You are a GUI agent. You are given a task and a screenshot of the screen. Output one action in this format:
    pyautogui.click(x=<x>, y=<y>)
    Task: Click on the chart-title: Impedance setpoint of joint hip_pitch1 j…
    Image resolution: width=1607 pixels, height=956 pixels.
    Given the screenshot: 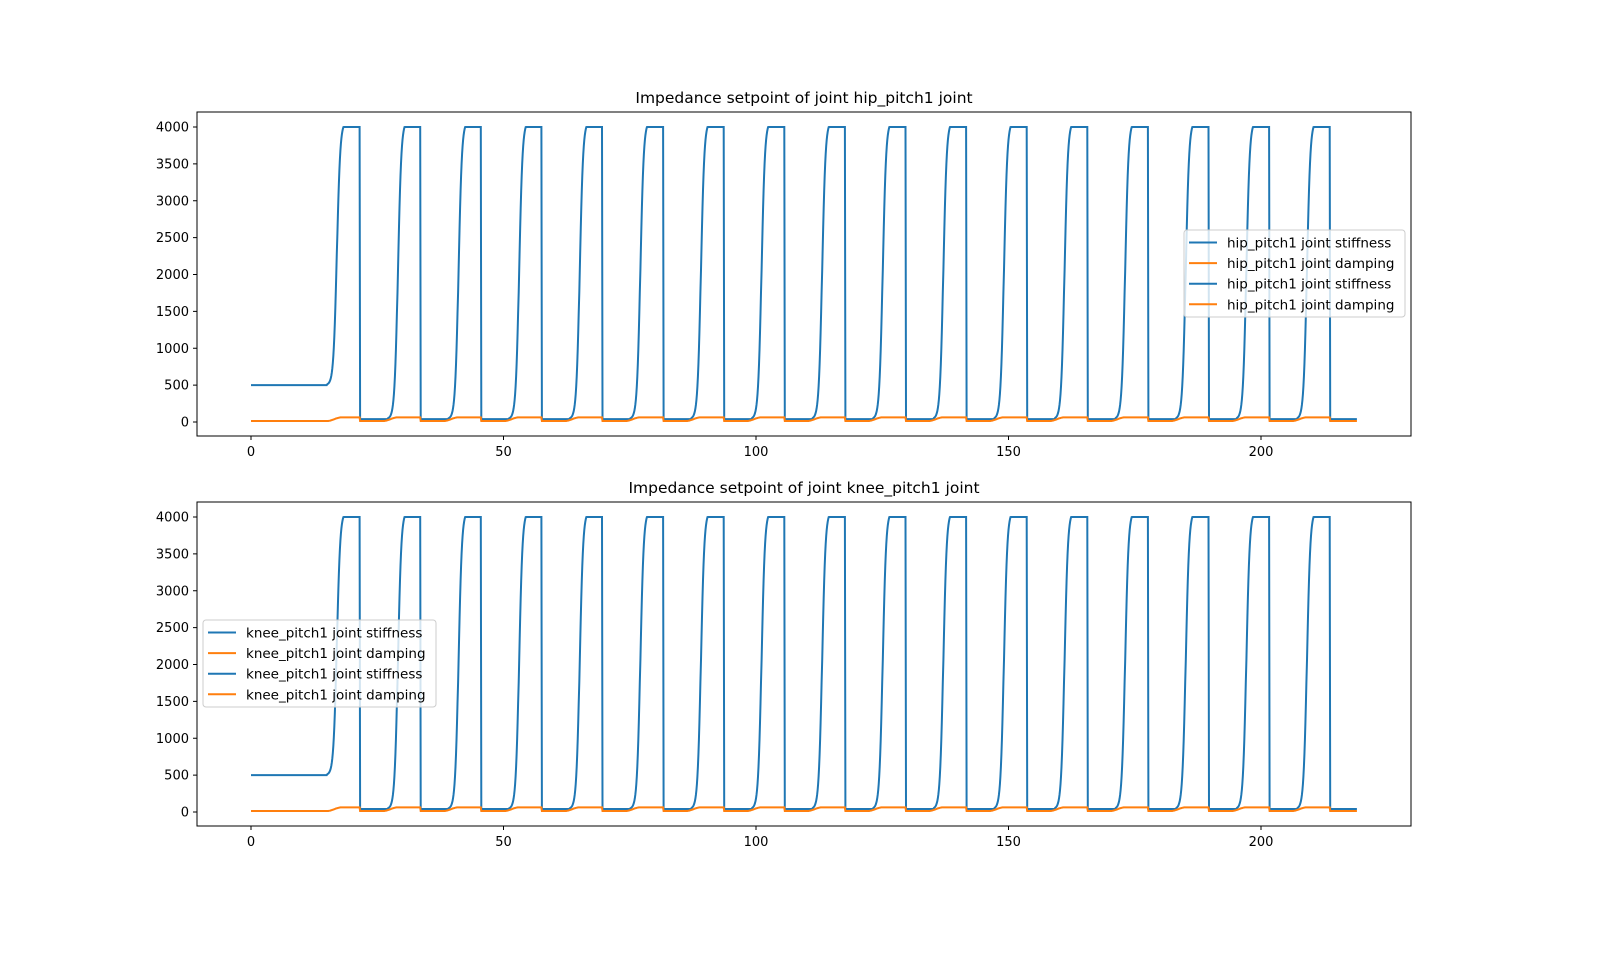 What is the action you would take?
    pyautogui.click(x=803, y=98)
    